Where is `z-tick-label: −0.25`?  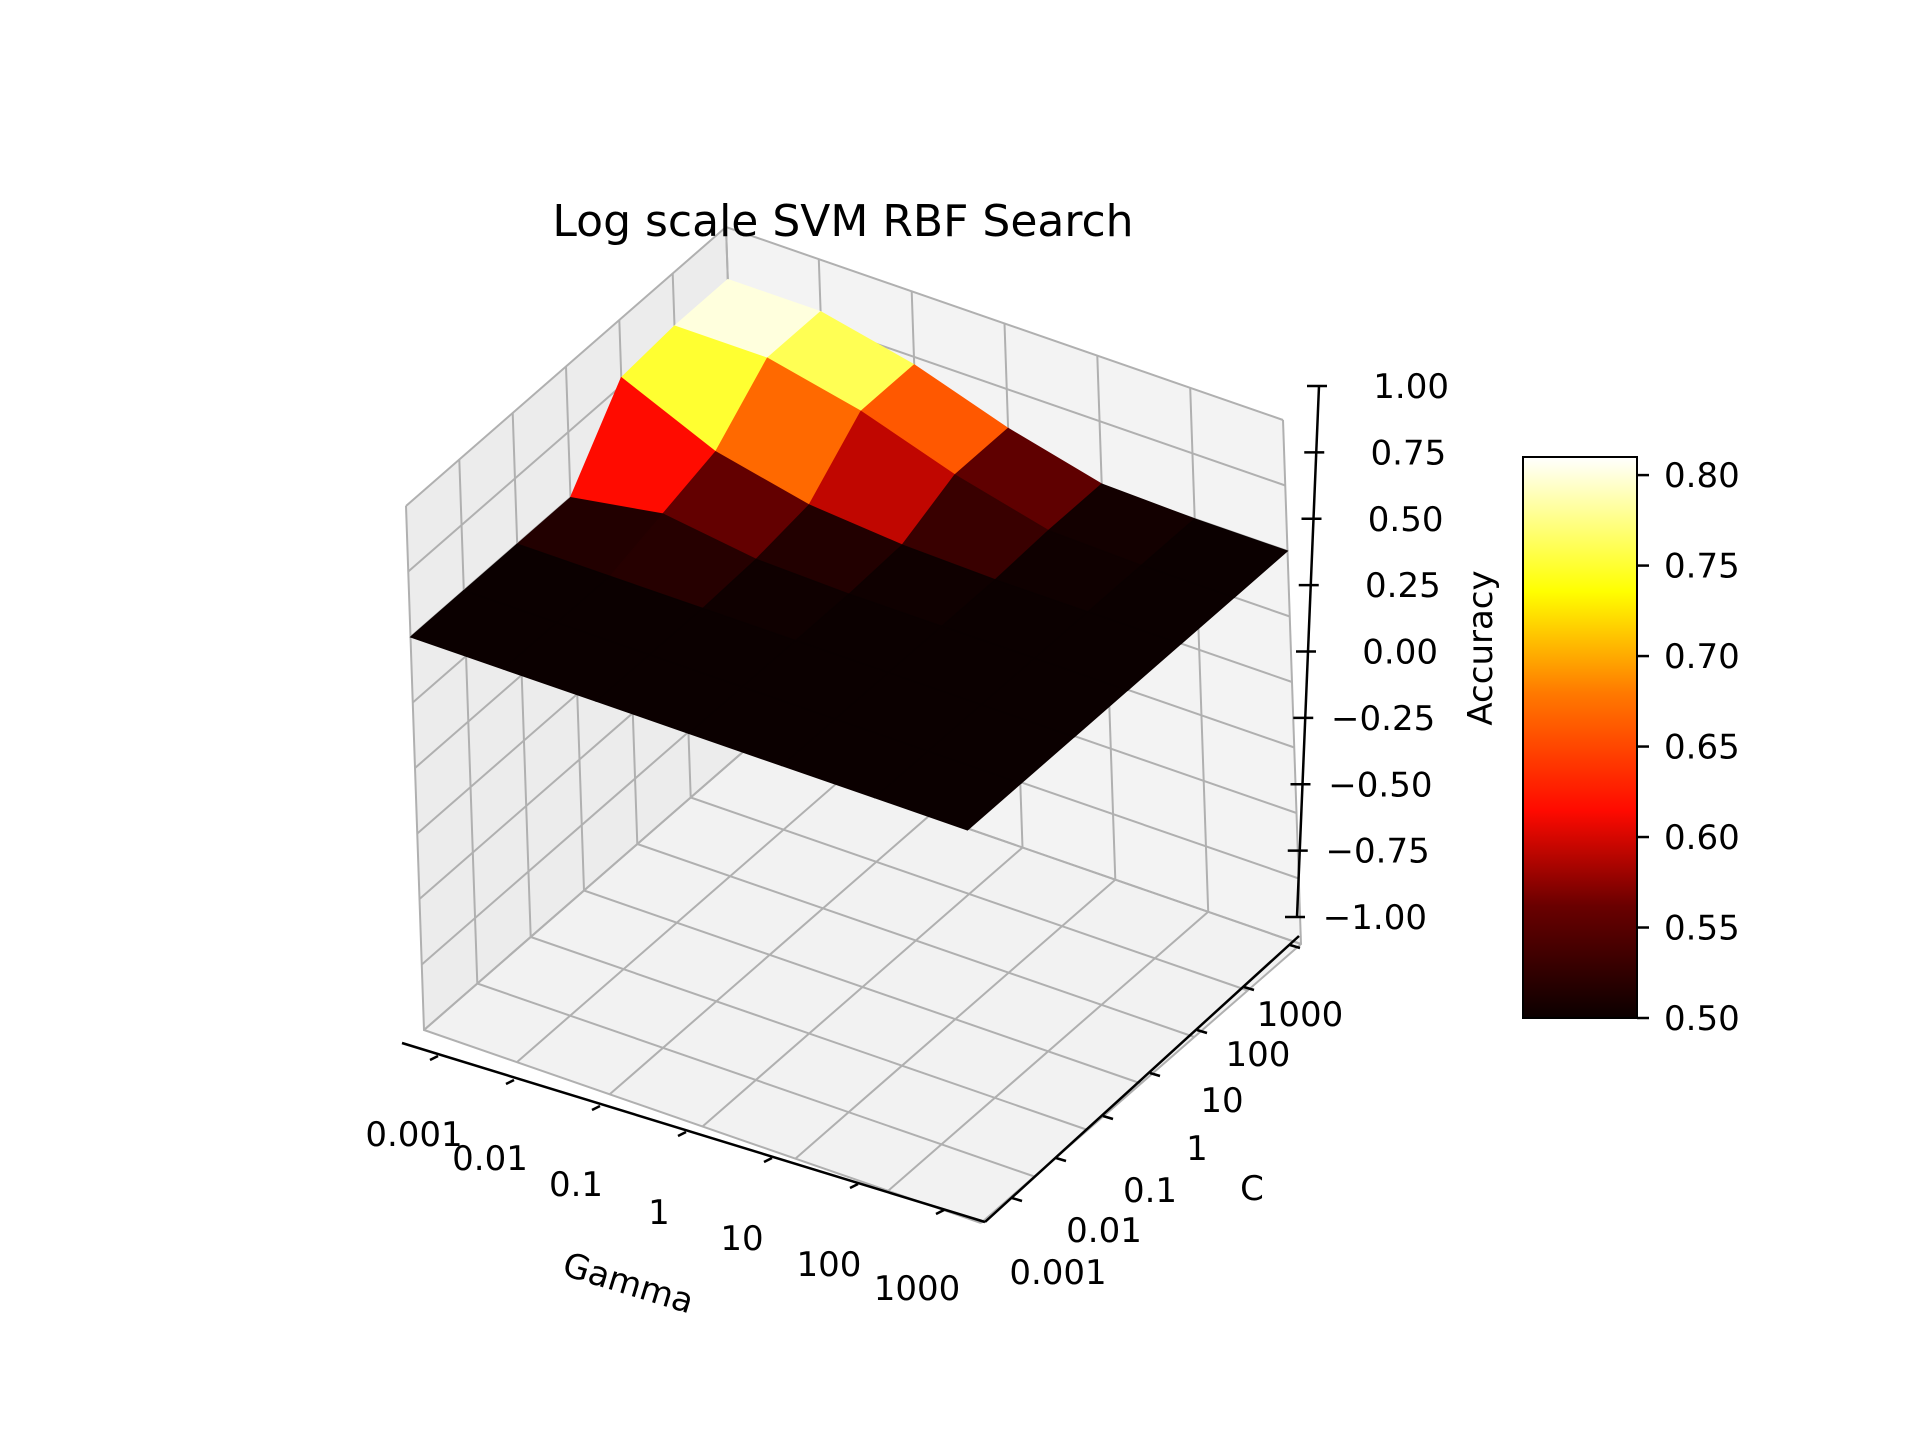 z-tick-label: −0.25 is located at coordinates (1383, 719).